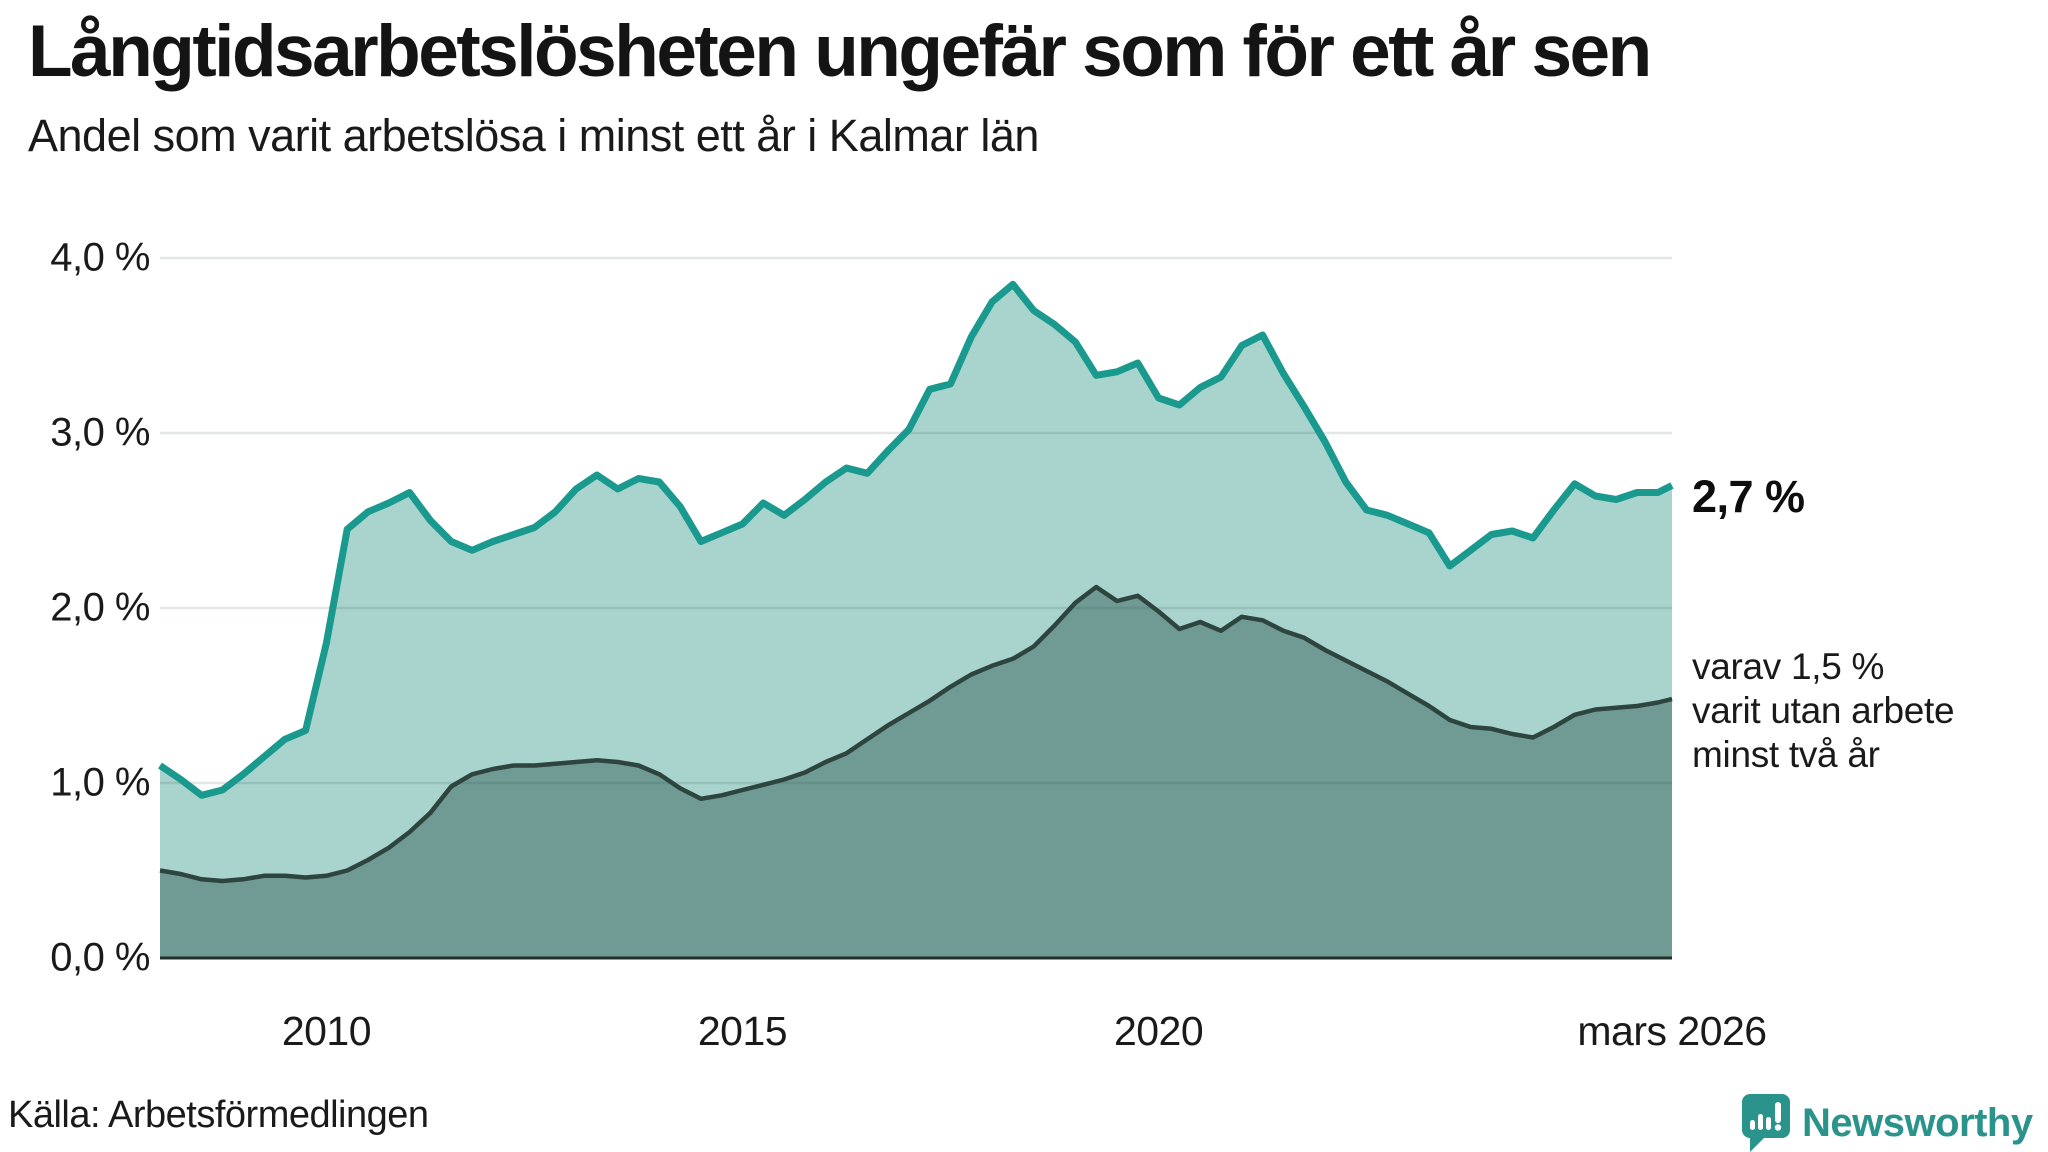  What do you see at coordinates (1748, 496) in the screenshot?
I see `series-end-value-label: 2,7 %` at bounding box center [1748, 496].